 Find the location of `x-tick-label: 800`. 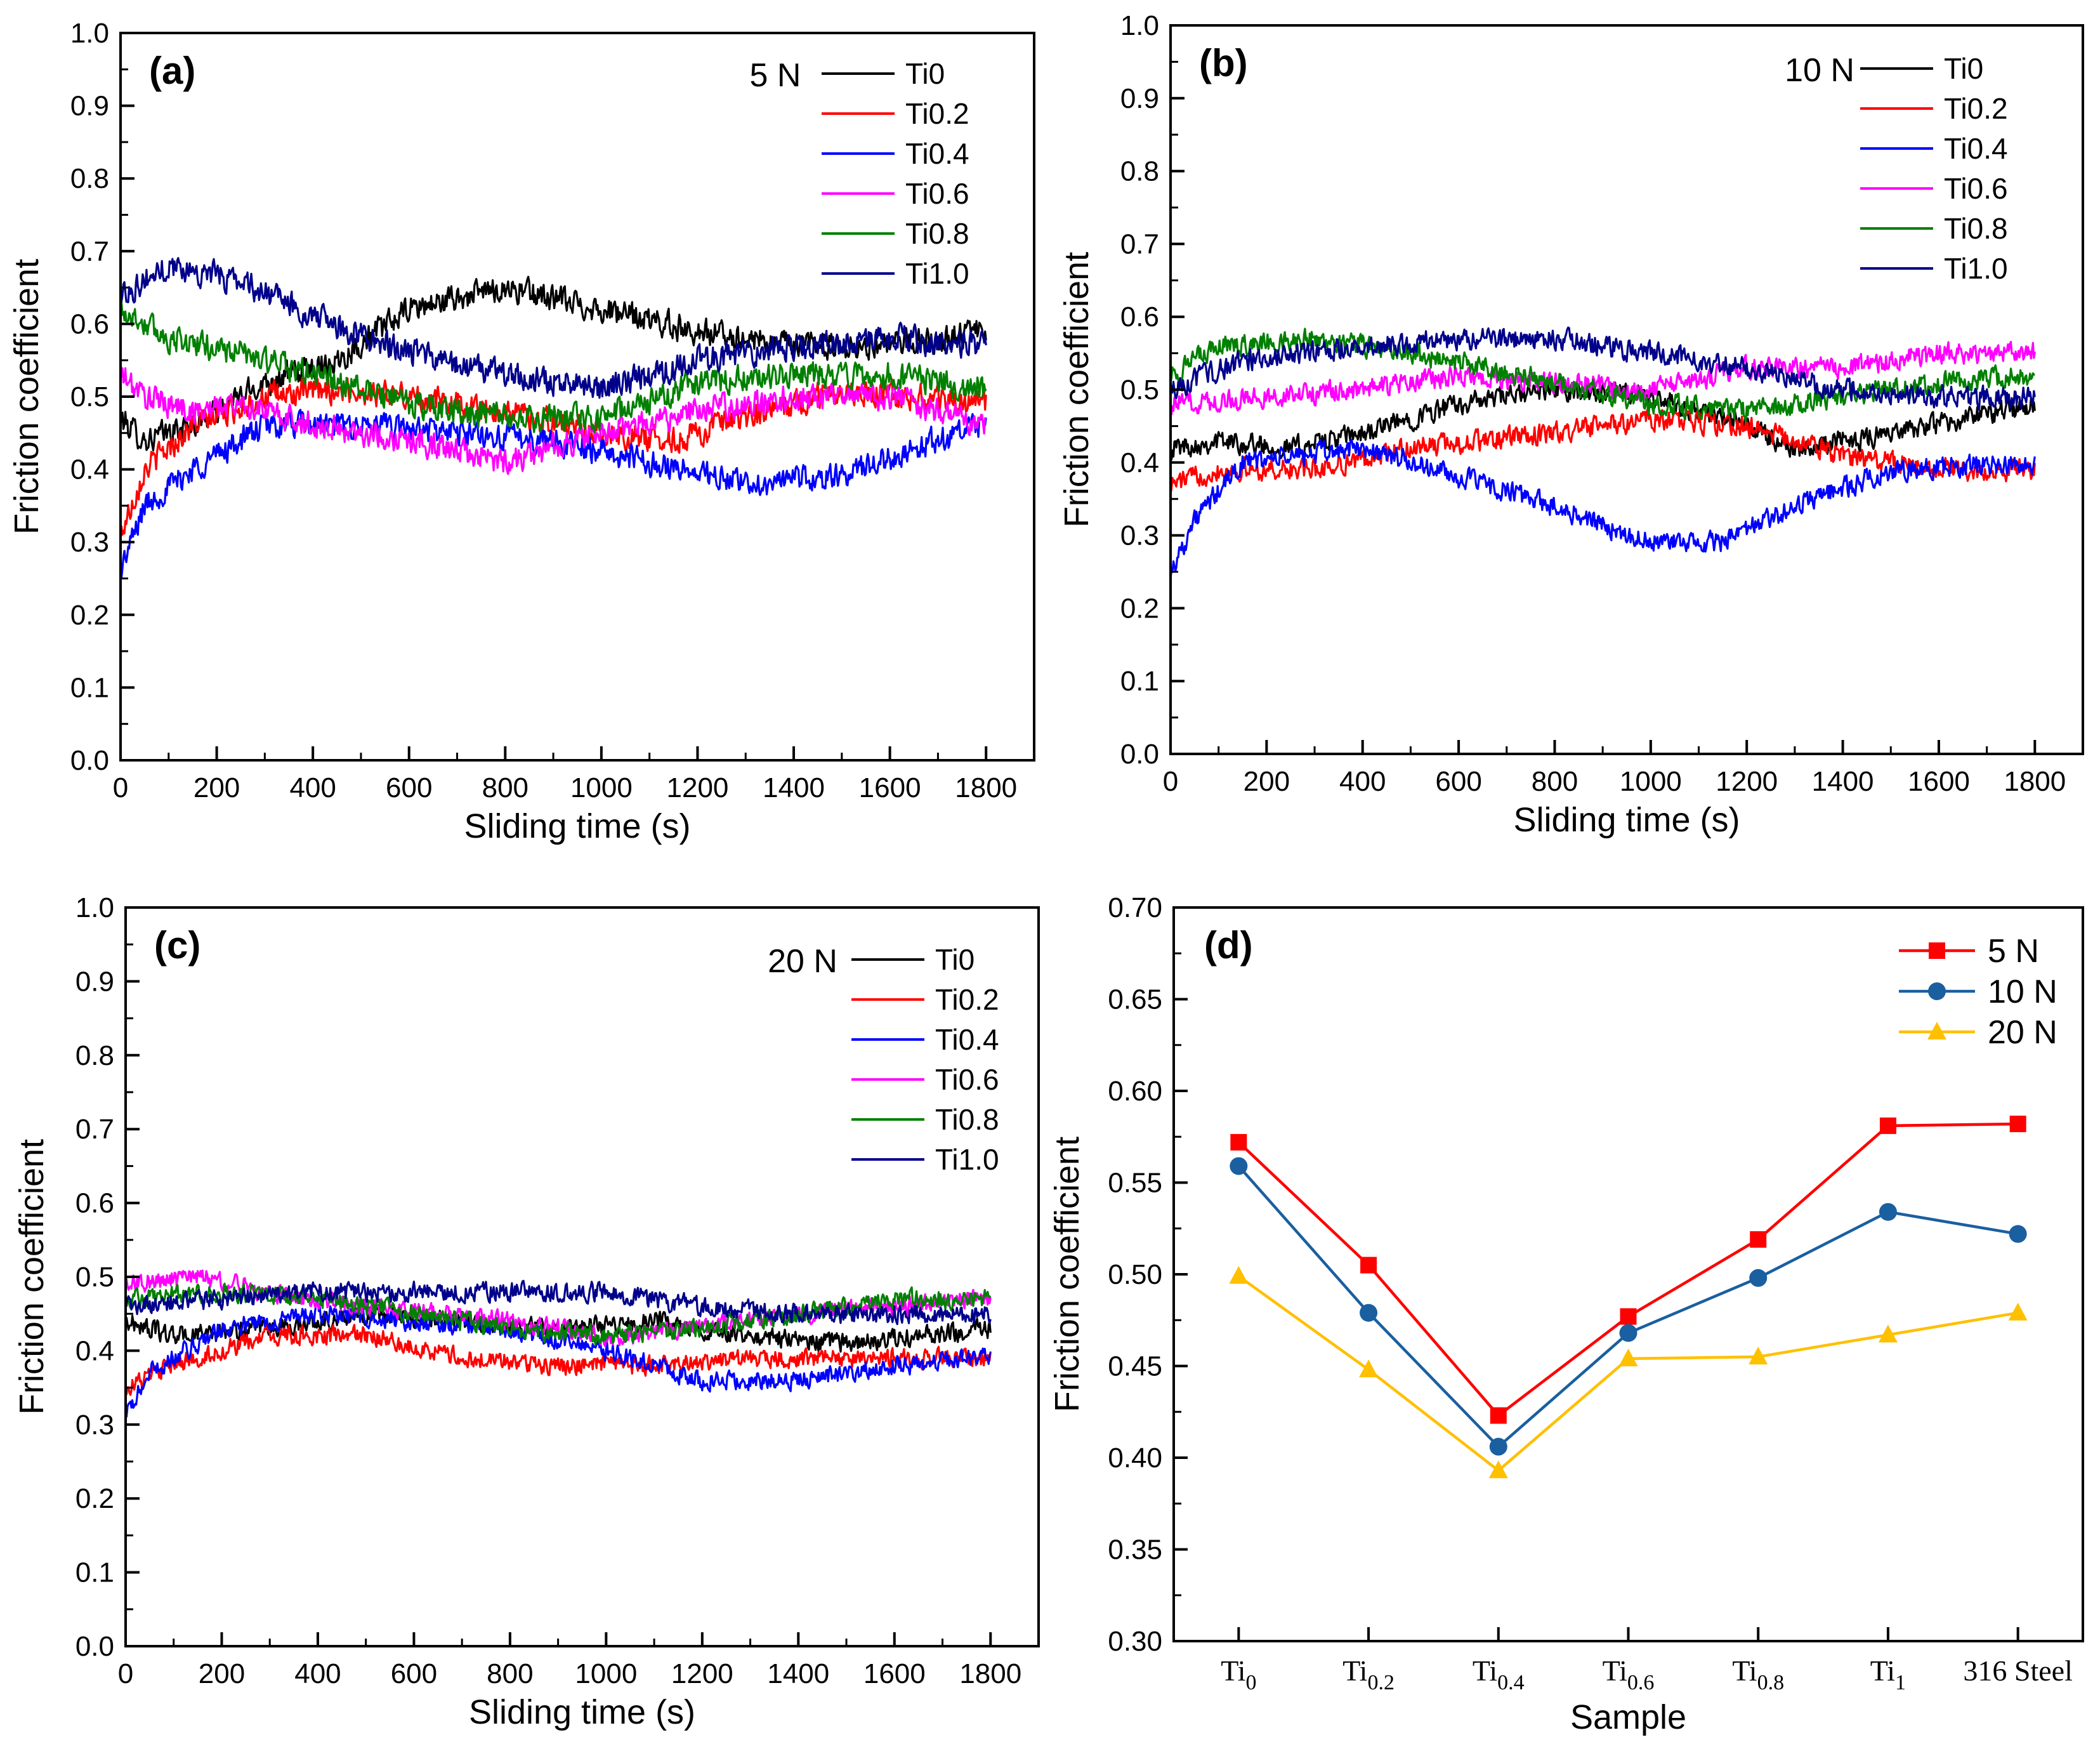

x-tick-label: 800 is located at coordinates (505, 787).